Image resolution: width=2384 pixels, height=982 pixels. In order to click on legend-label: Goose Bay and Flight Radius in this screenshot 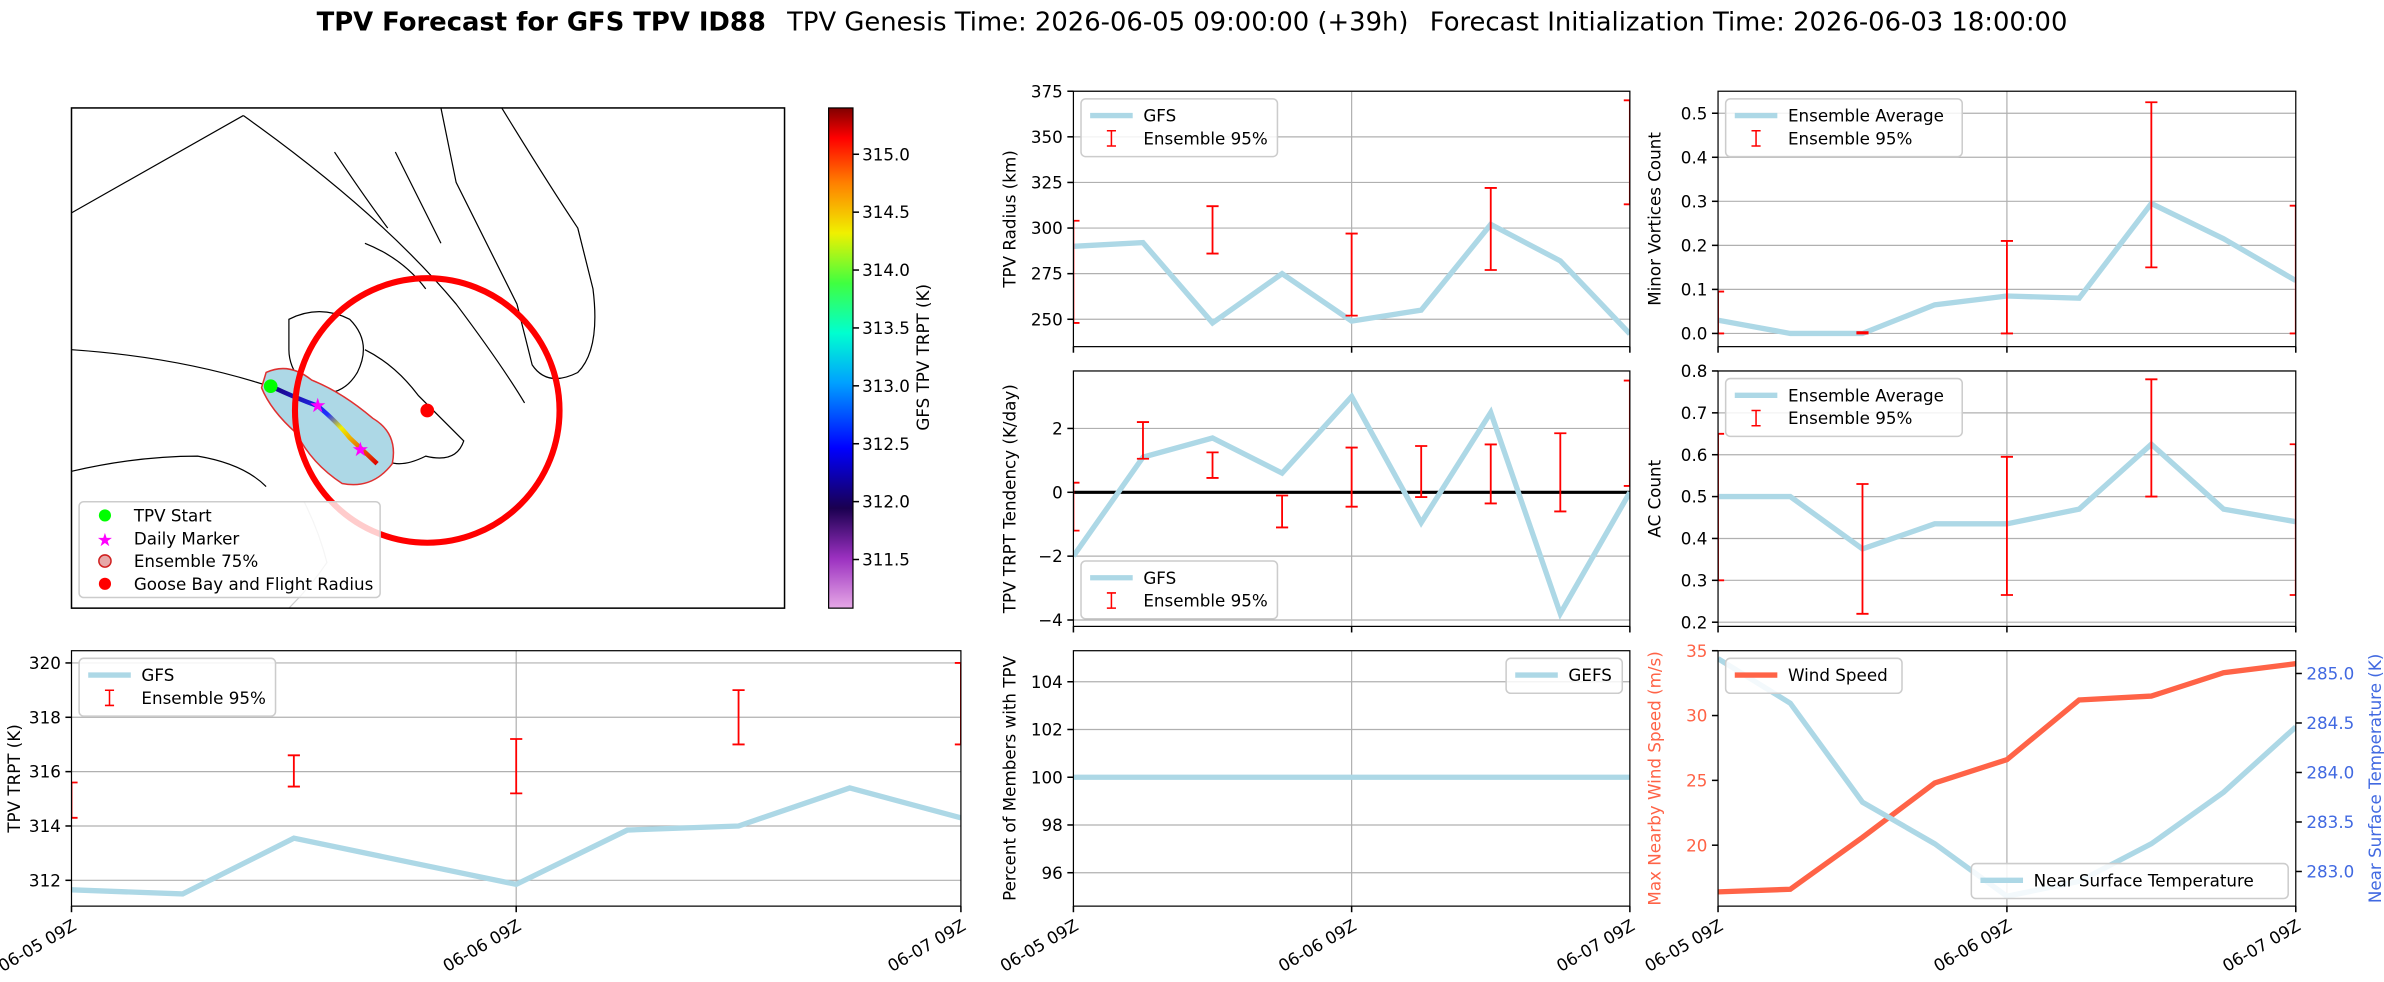, I will do `click(253, 584)`.